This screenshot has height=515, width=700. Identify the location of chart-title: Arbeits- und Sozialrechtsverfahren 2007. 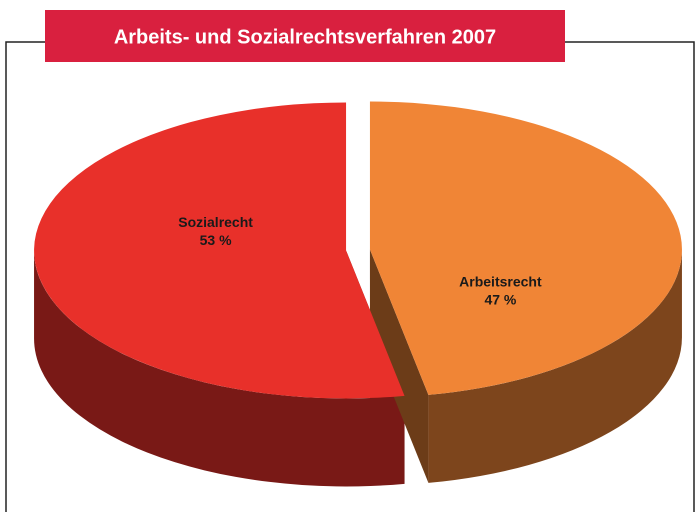
(305, 37).